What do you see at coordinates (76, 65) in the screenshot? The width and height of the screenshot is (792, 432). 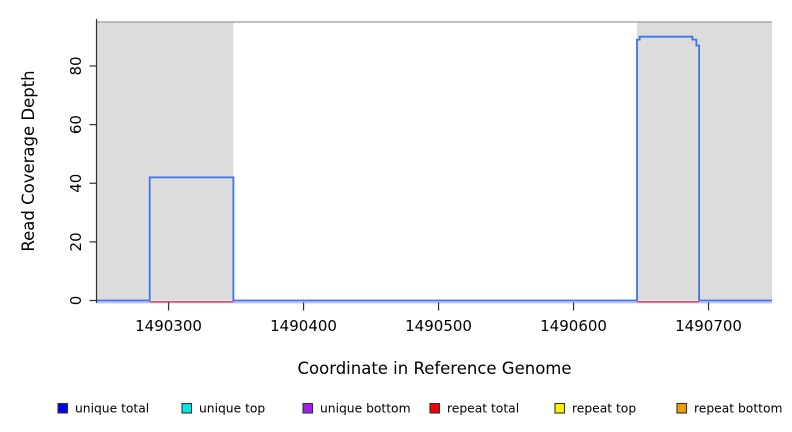 I see `y-tick-label: 80` at bounding box center [76, 65].